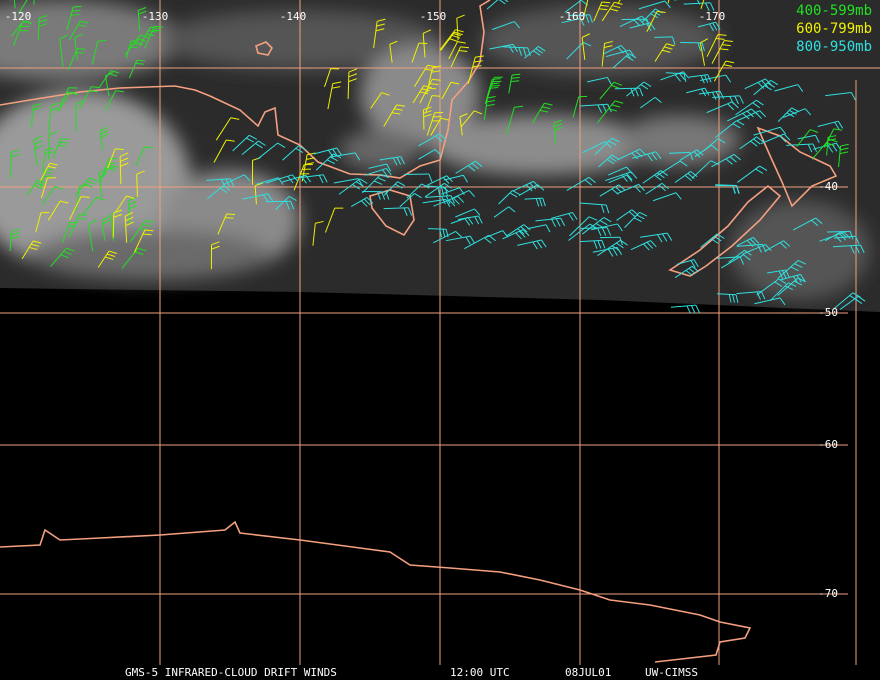  What do you see at coordinates (293, 16) in the screenshot?
I see `lon-label: -140` at bounding box center [293, 16].